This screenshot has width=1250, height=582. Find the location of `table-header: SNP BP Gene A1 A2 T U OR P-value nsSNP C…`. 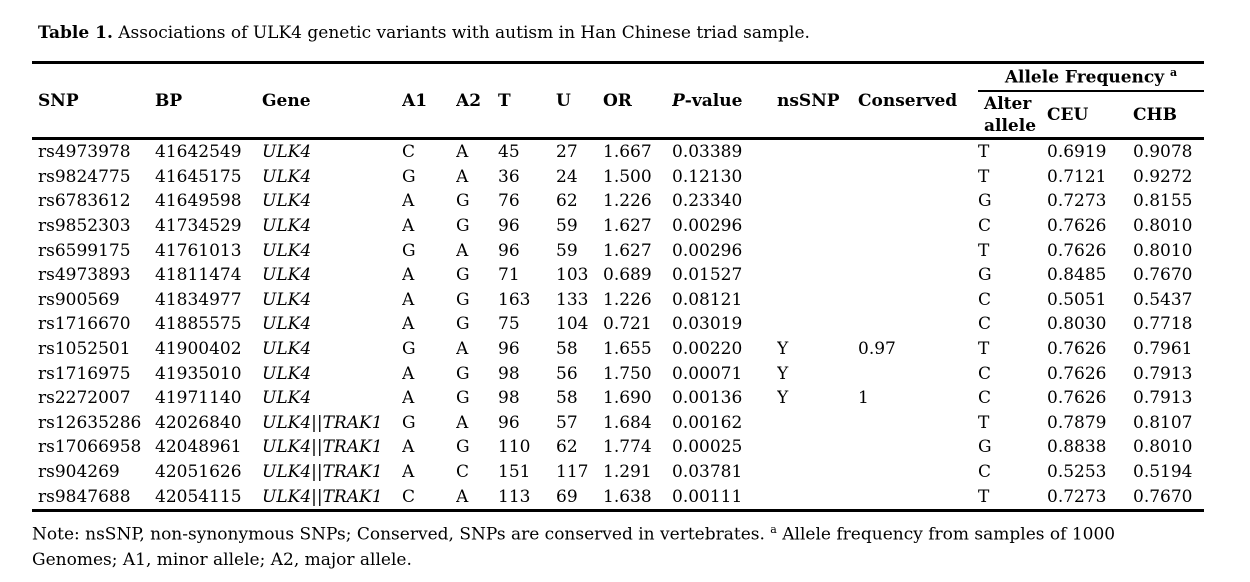

table-header: SNP BP Gene A1 A2 T U OR P-value nsSNP C… is located at coordinates (618, 101).